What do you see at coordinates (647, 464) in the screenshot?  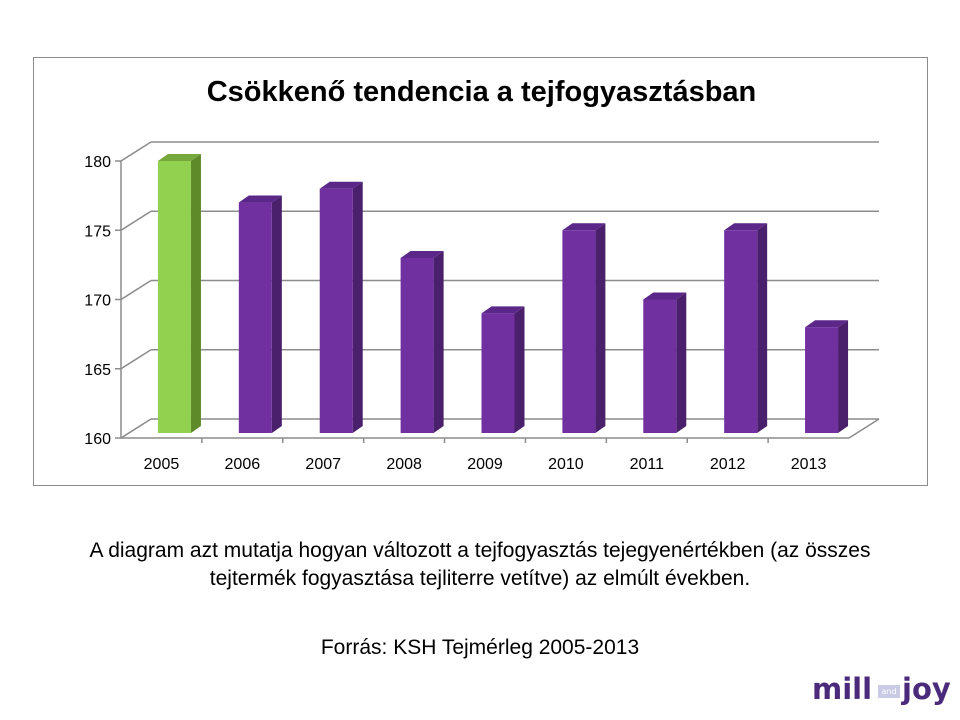 I see `x-tick-label: 2011` at bounding box center [647, 464].